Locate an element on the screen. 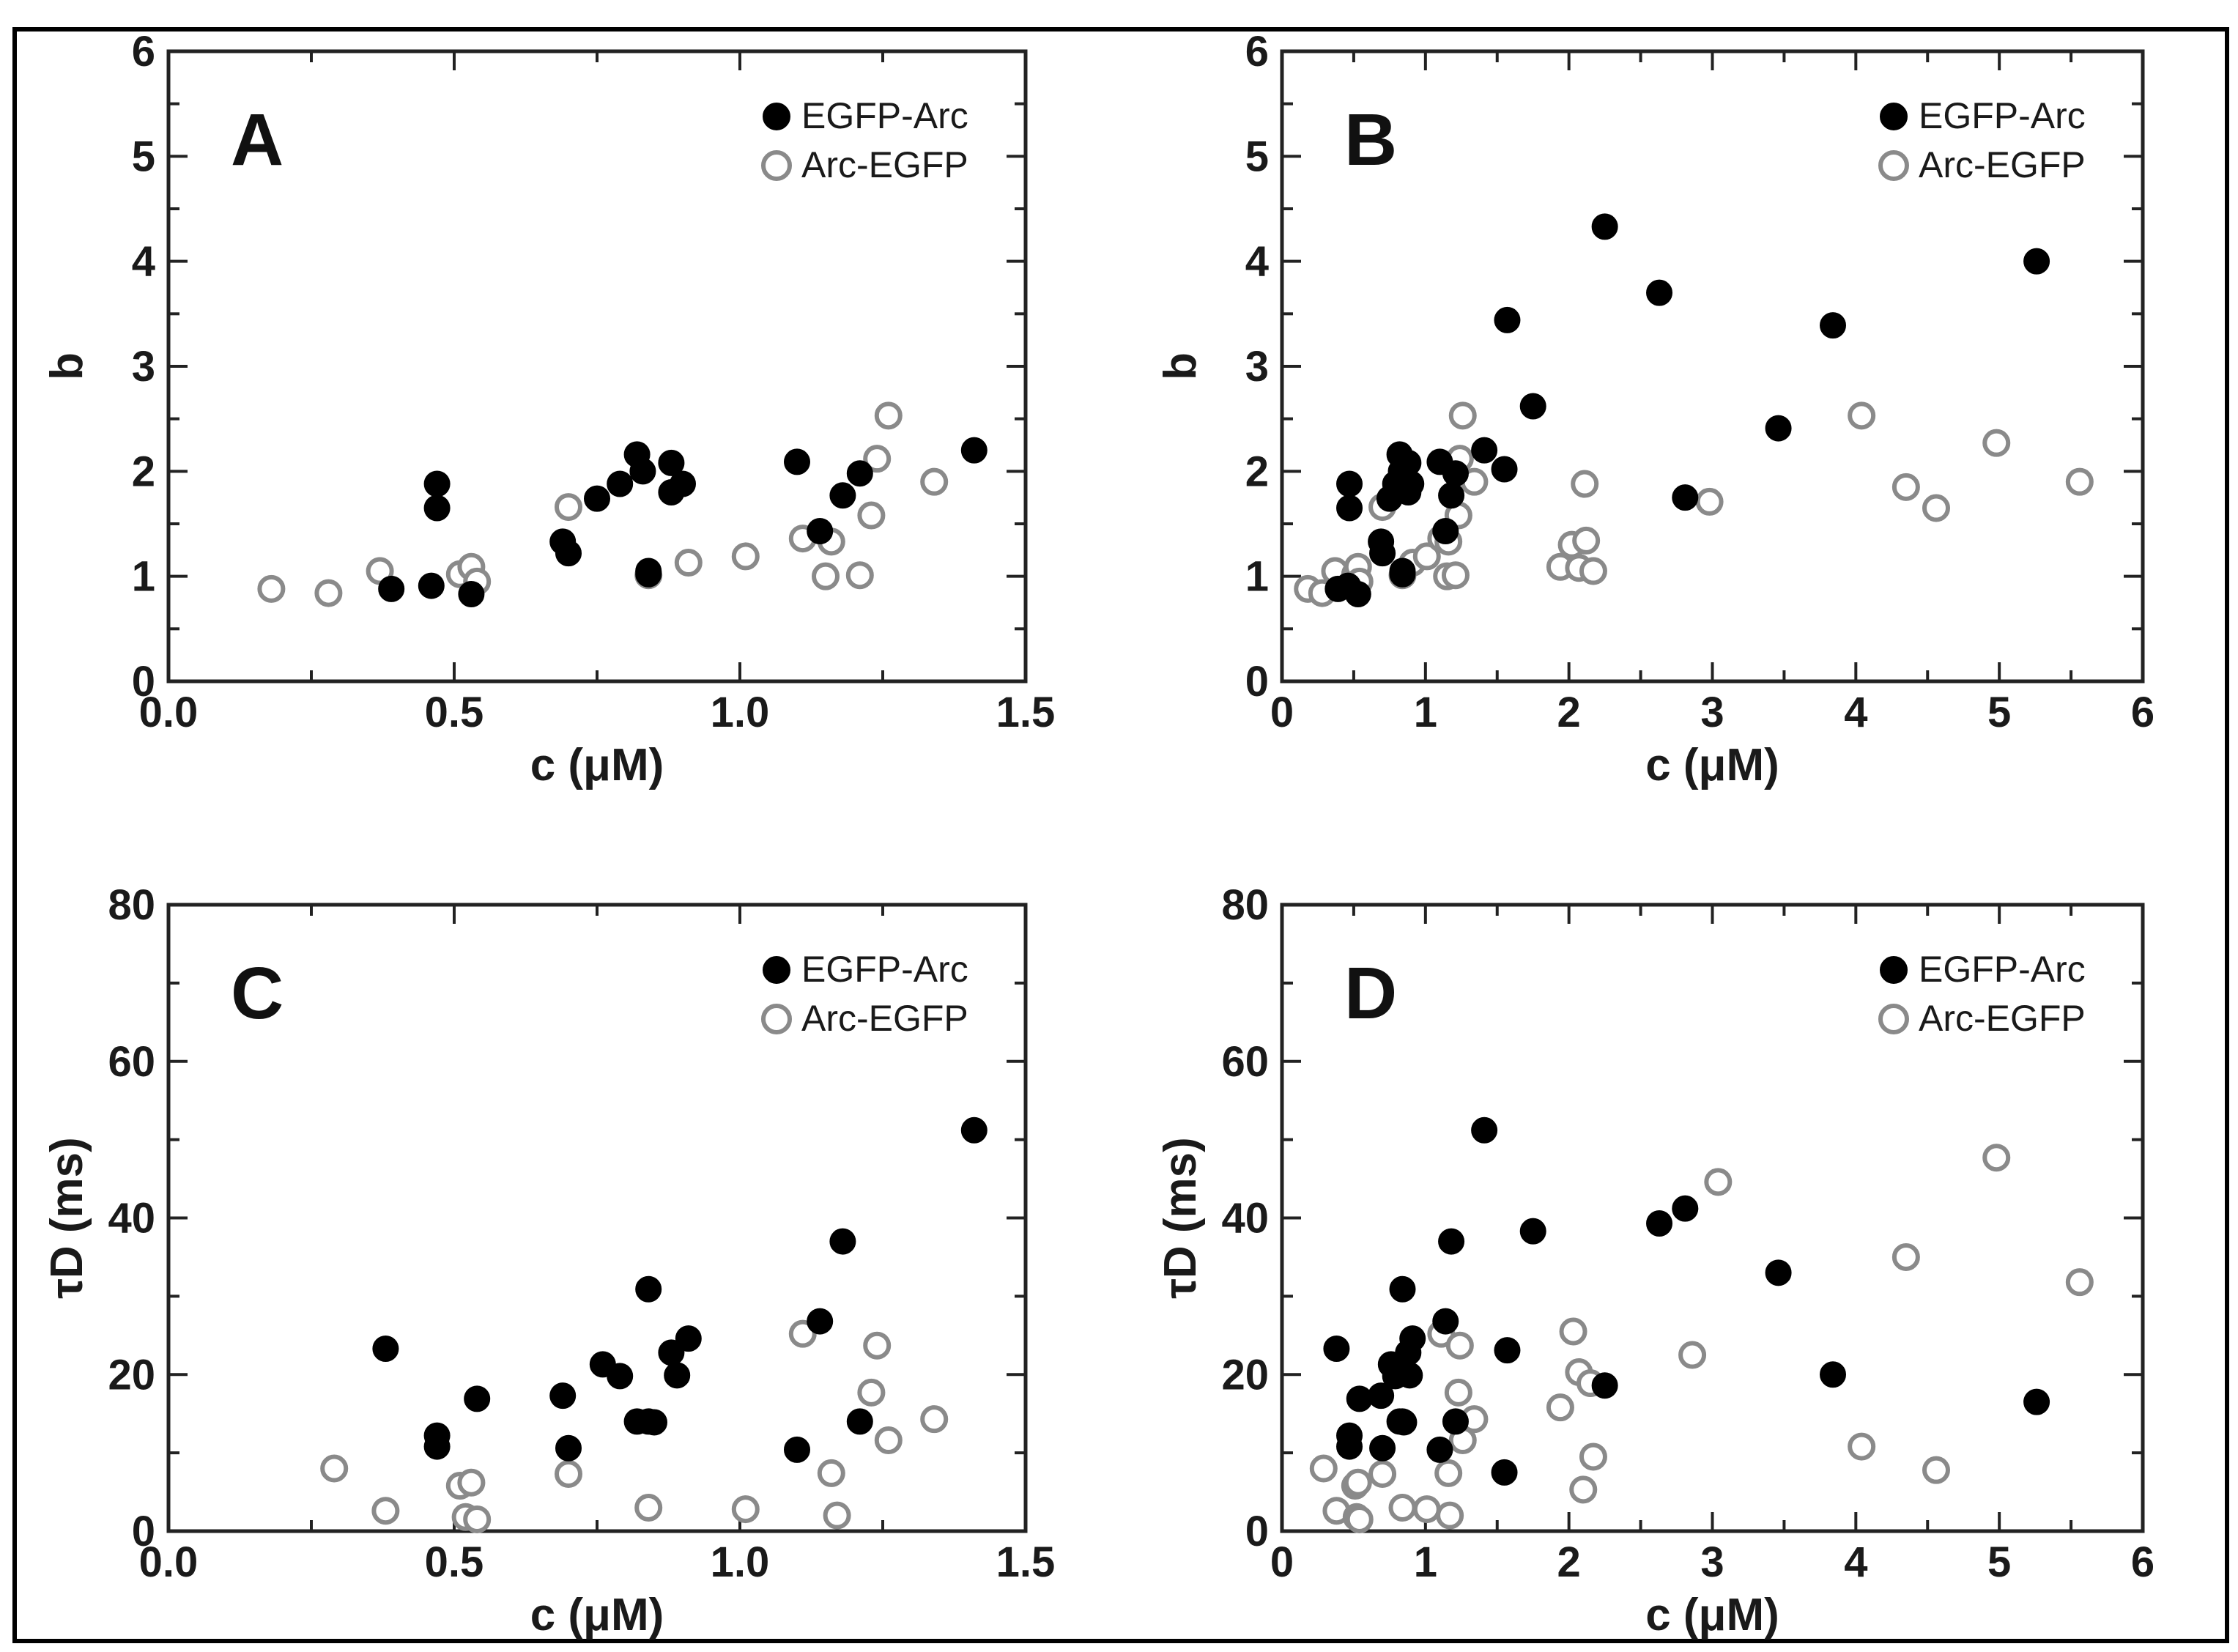  x-tick-label: 1.0 is located at coordinates (740, 1562).